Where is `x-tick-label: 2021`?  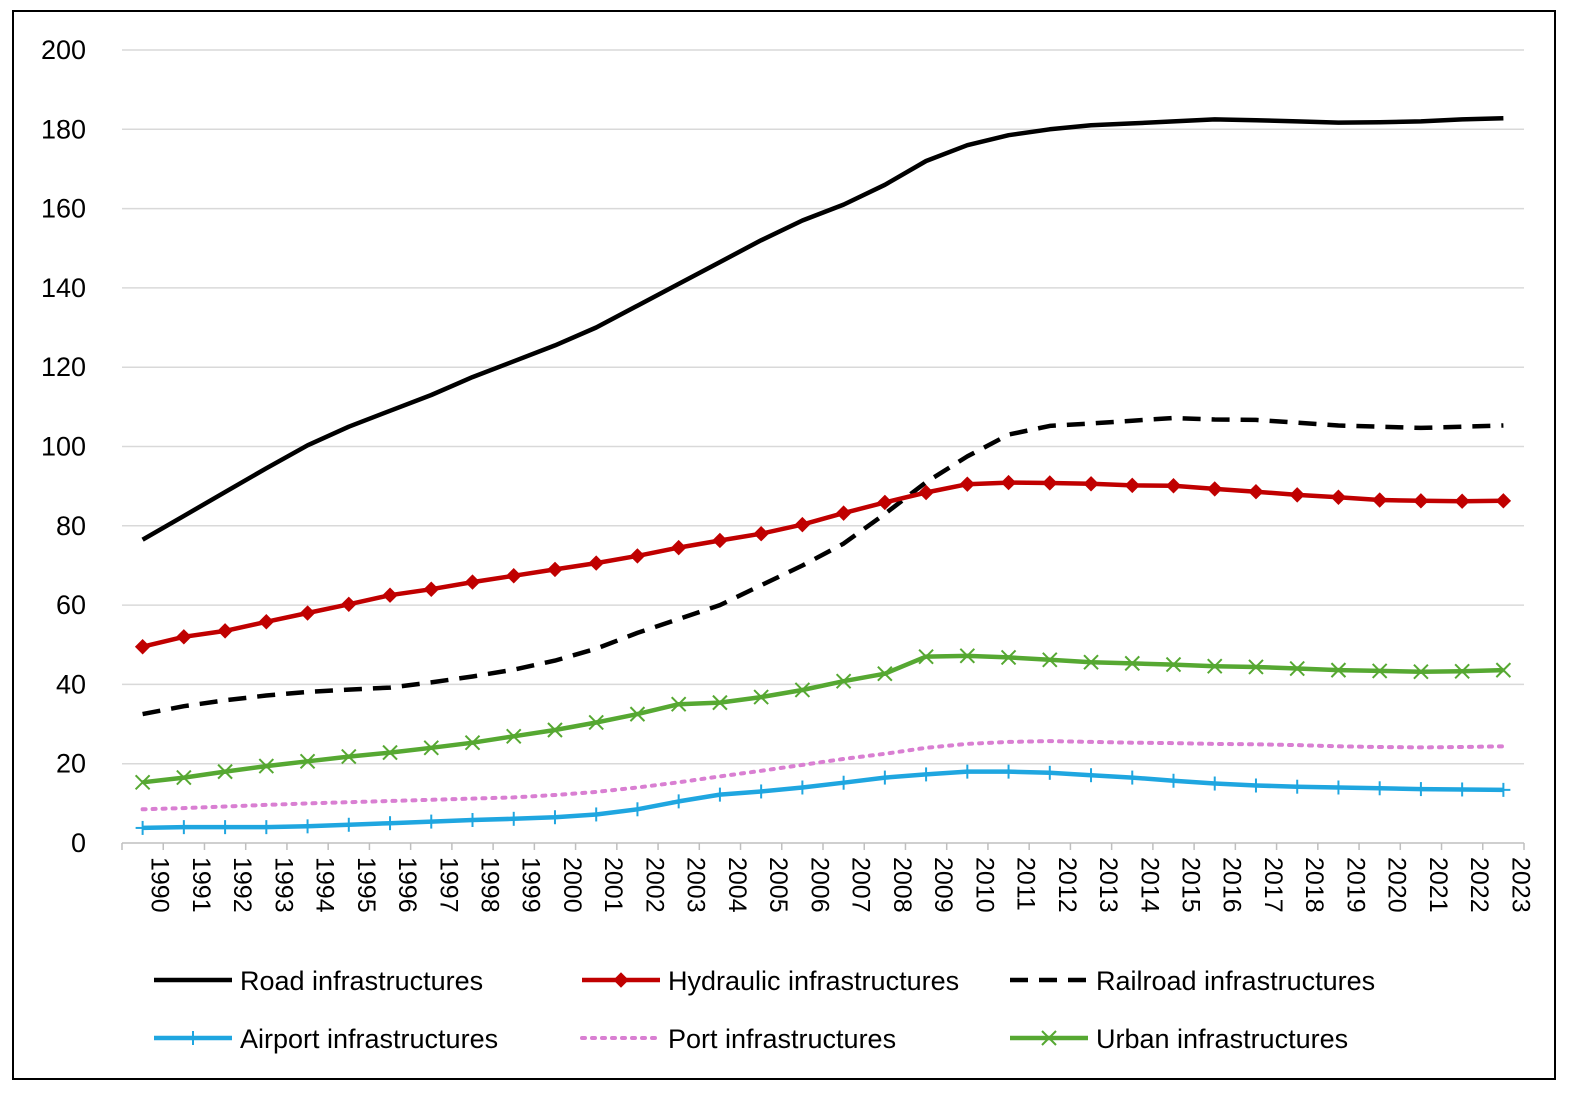 x-tick-label: 2021 is located at coordinates (1438, 885).